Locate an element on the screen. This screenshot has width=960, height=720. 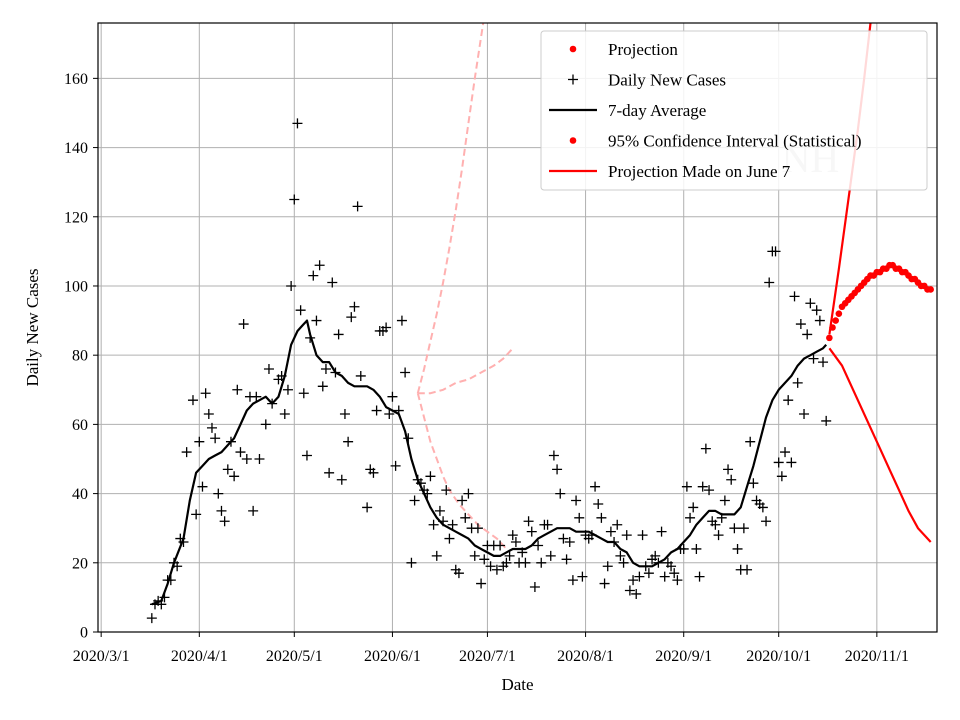
y-tick-label: 100 is located at coordinates (76, 286).